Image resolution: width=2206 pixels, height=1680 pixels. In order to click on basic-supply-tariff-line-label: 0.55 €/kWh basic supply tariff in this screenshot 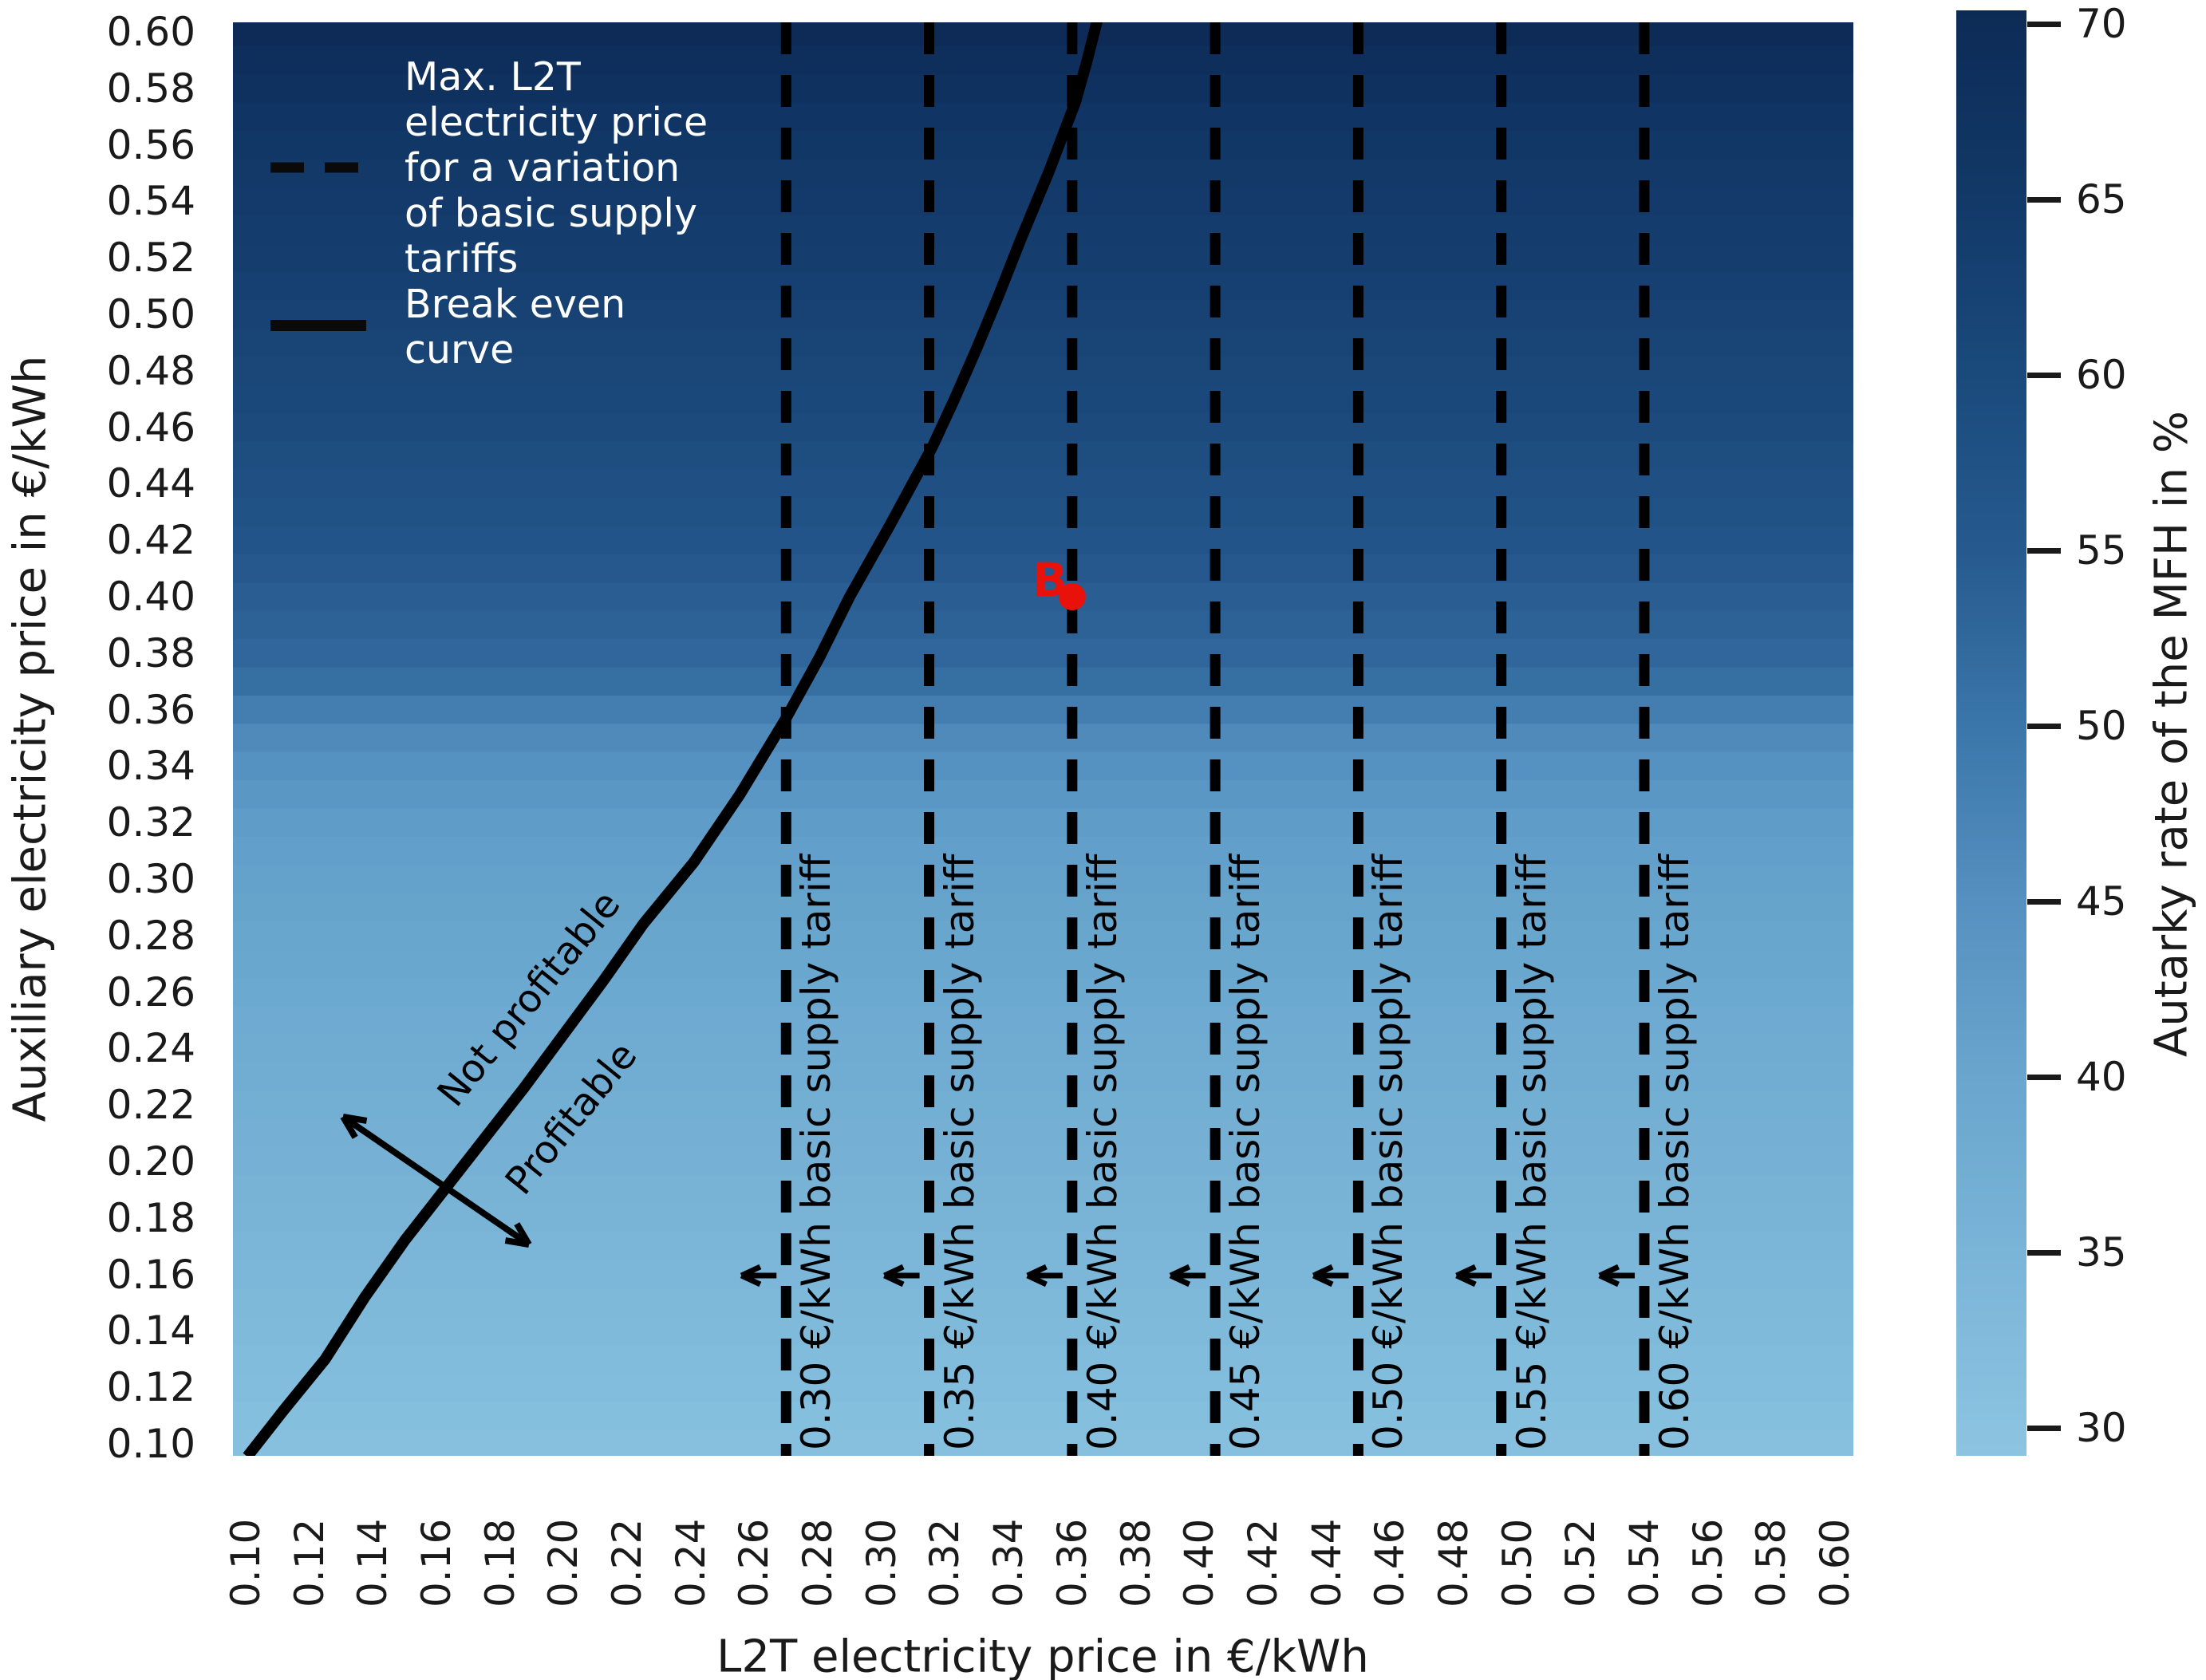, I will do `click(1532, 1152)`.